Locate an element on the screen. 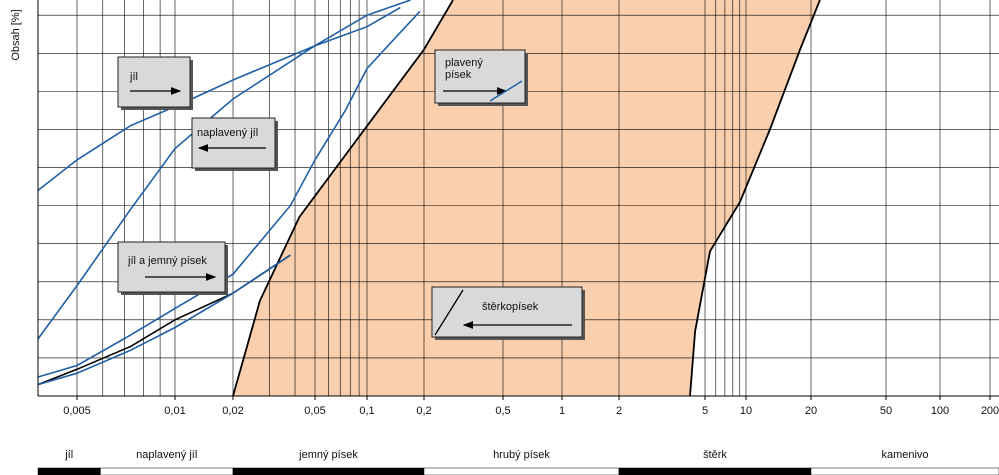  envelope-edge is located at coordinates (755, 198).